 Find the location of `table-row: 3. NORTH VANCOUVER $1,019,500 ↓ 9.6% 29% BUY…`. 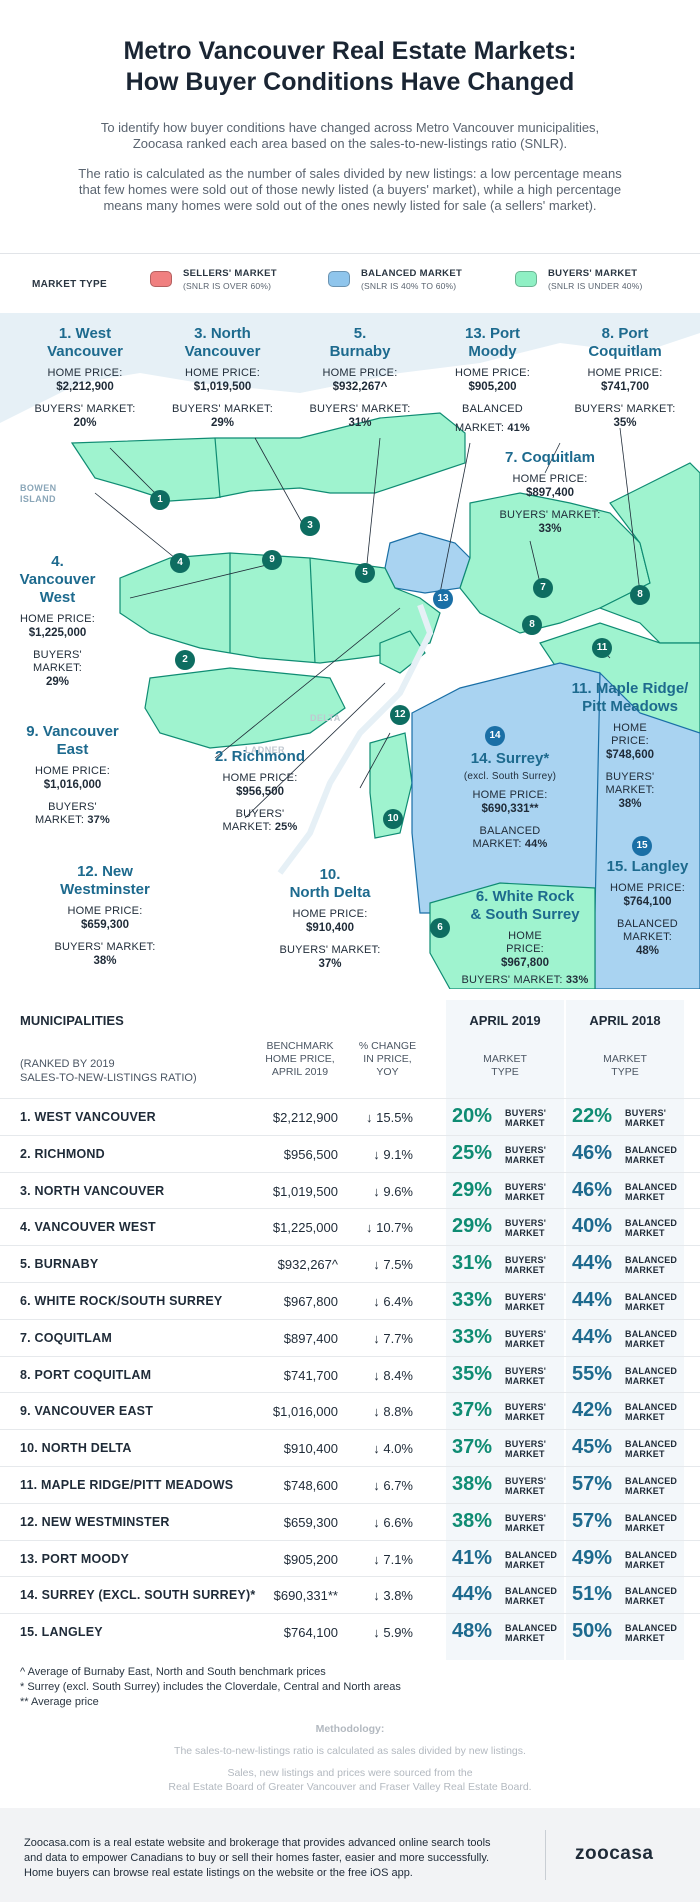

table-row: 3. NORTH VANCOUVER $1,019,500 ↓ 9.6% 29% BUY… is located at coordinates (350, 1190).